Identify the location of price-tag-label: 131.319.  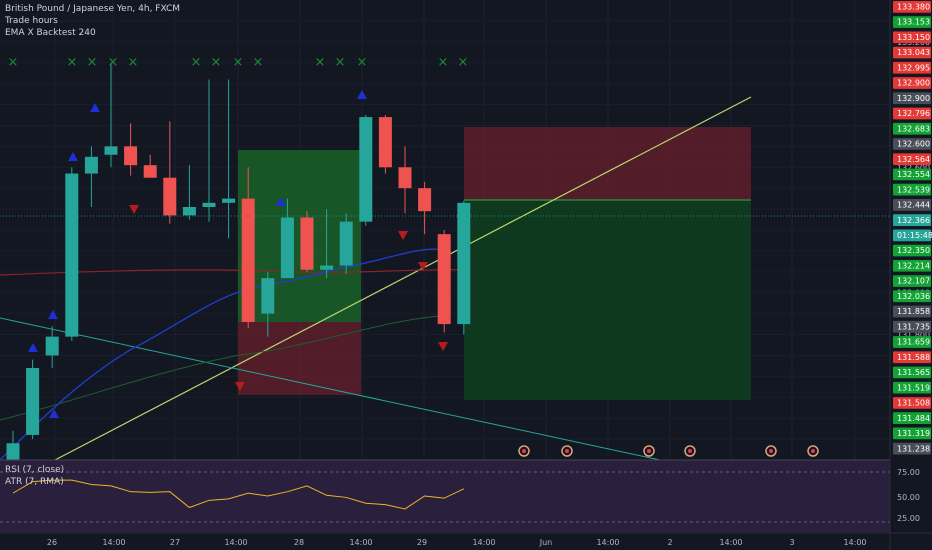
(913, 433).